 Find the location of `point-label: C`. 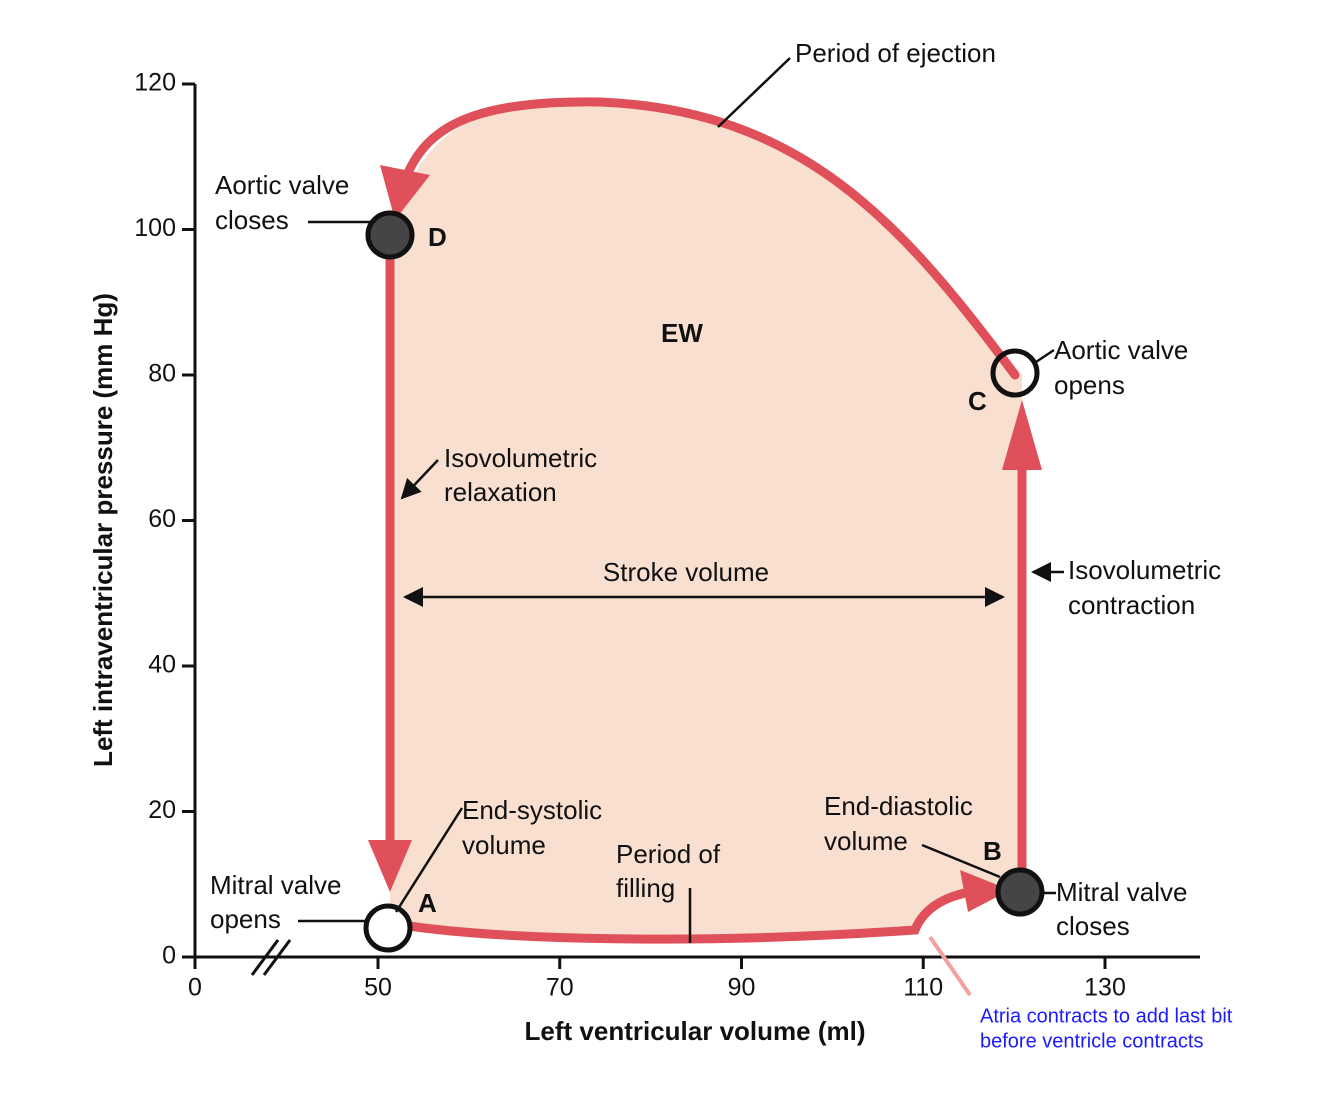

point-label: C is located at coordinates (977, 401).